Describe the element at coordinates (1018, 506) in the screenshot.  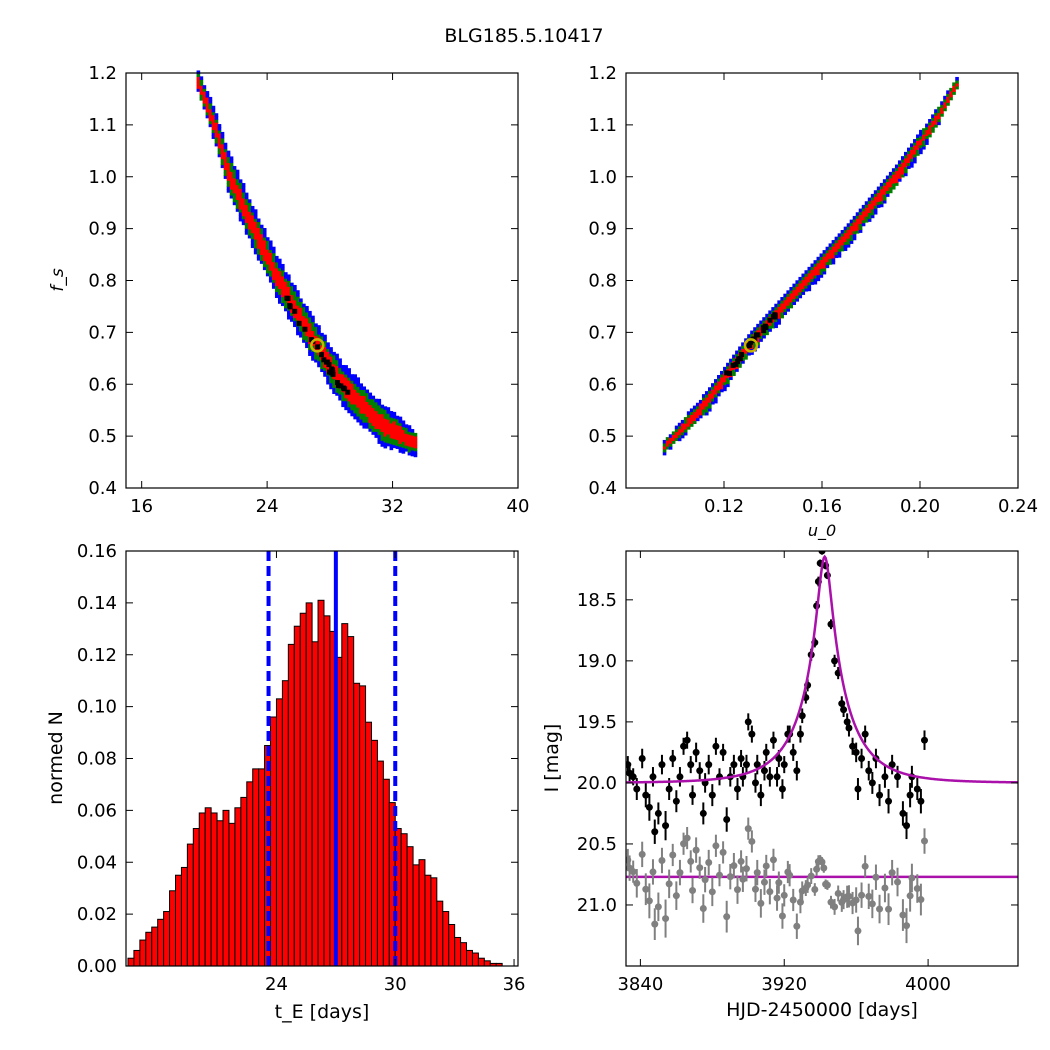
I see `x-tick-label: 0.24` at that location.